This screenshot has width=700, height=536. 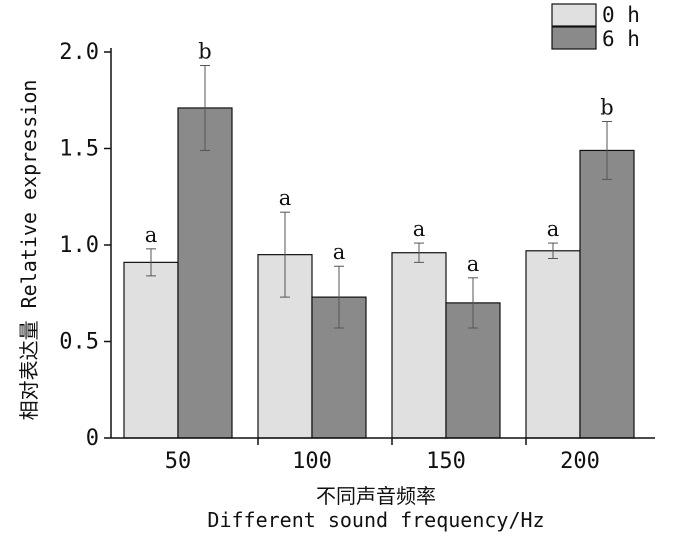 I want to click on x-tick-label: 50, so click(x=178, y=461).